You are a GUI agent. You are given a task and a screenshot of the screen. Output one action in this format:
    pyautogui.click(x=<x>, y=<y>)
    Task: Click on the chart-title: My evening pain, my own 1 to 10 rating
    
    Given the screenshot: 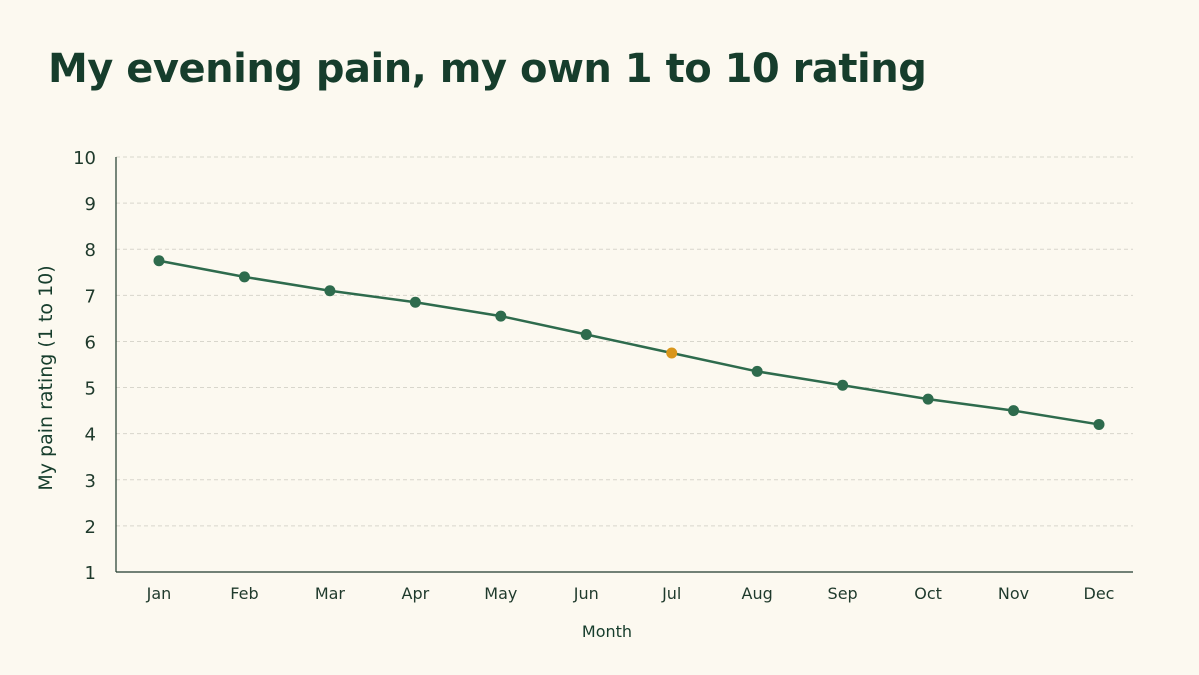 What is the action you would take?
    pyautogui.click(x=487, y=69)
    